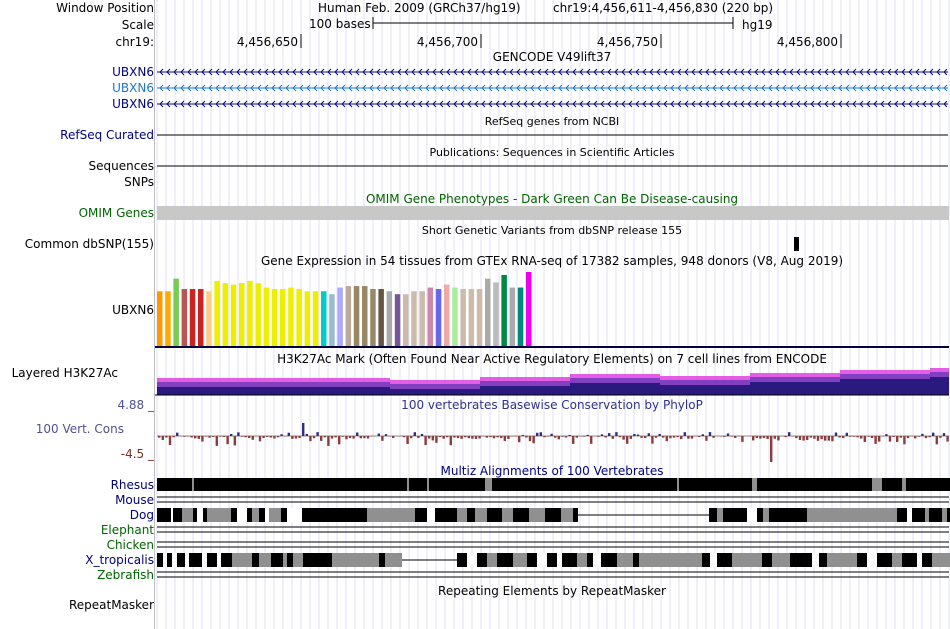 This screenshot has width=950, height=629. What do you see at coordinates (133, 88) in the screenshot?
I see `label-gencode-ubxn6-2: UBXN6` at bounding box center [133, 88].